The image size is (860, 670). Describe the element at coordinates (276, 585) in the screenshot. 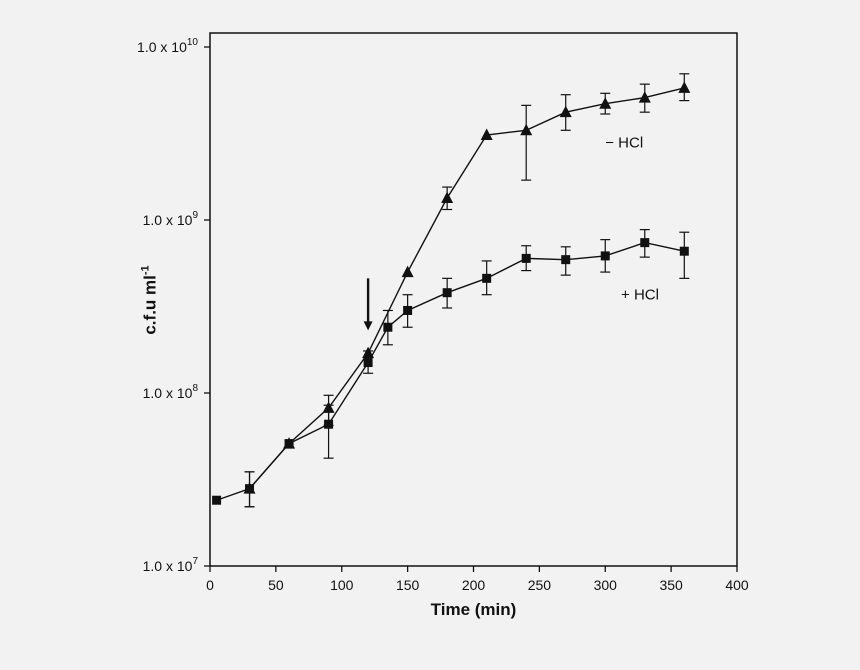

I see `x-tick-label: 50` at that location.